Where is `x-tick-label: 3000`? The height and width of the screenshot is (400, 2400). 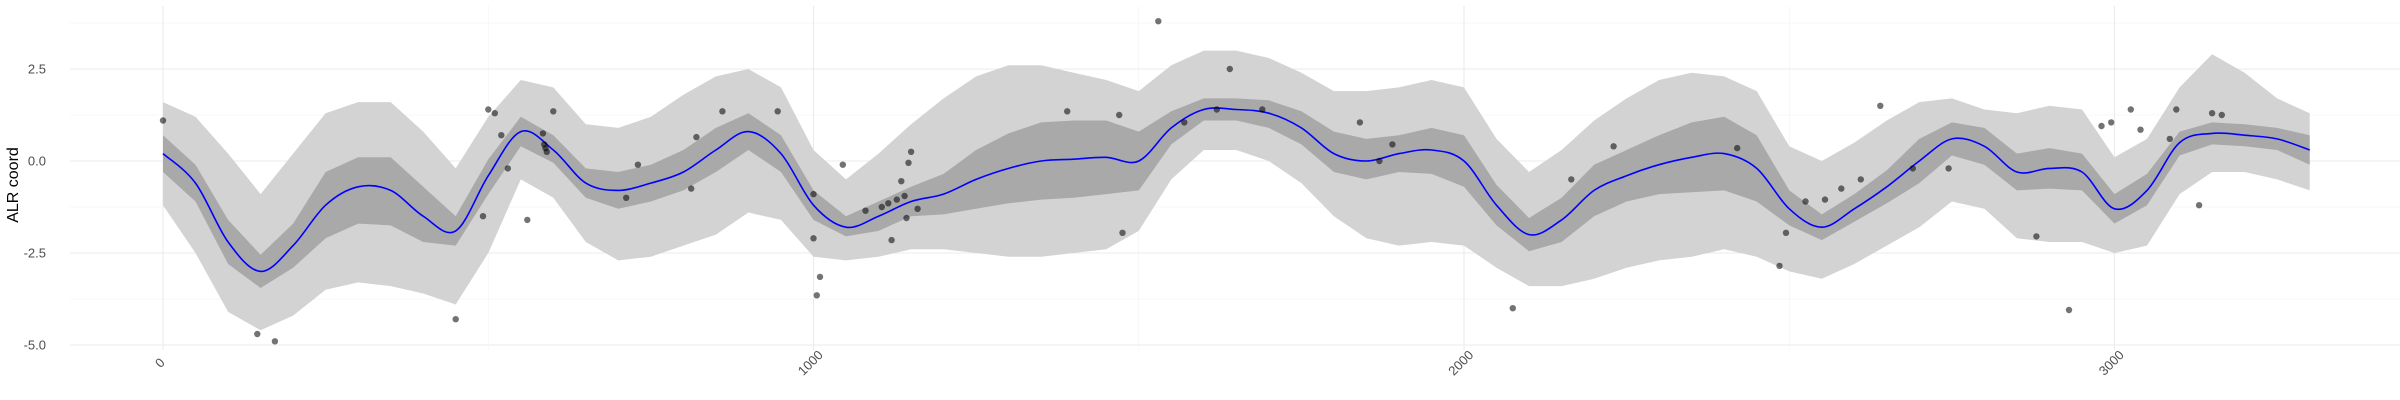
x-tick-label: 3000 is located at coordinates (2111, 362).